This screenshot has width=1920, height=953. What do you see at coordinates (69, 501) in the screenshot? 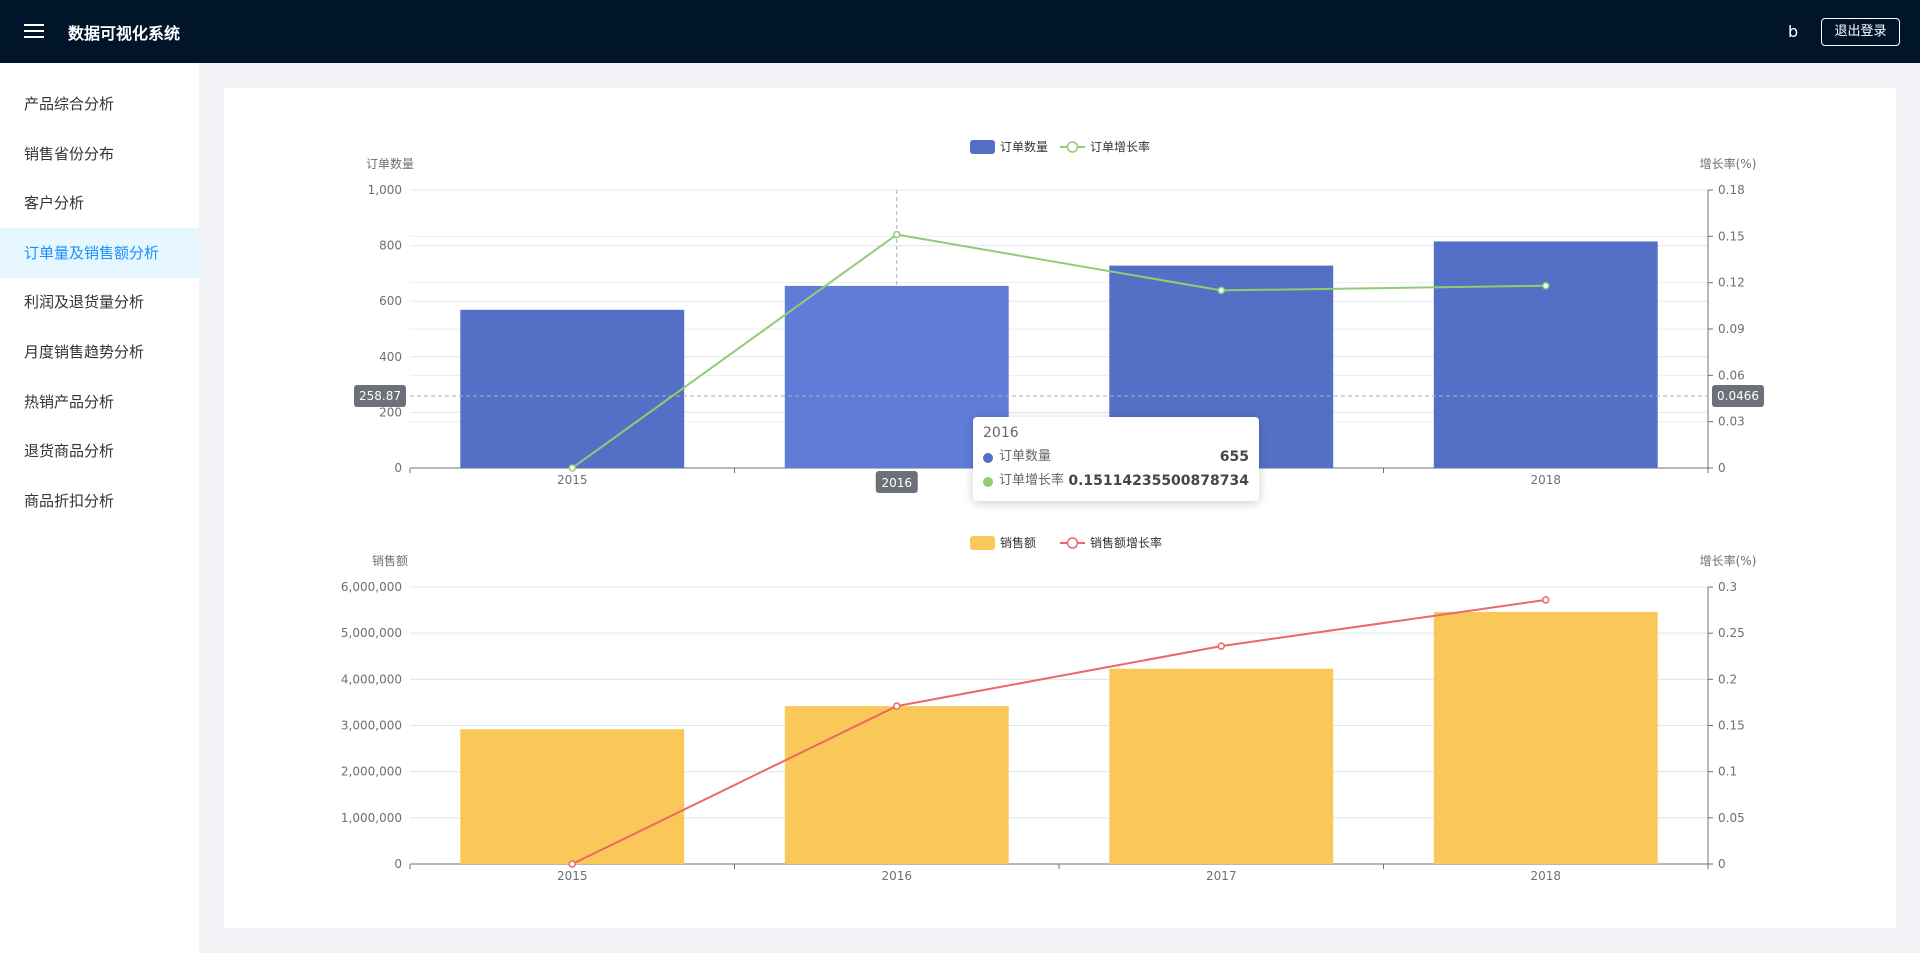
I see `sidebar-item-discount-analysis: 商品折扣分析` at bounding box center [69, 501].